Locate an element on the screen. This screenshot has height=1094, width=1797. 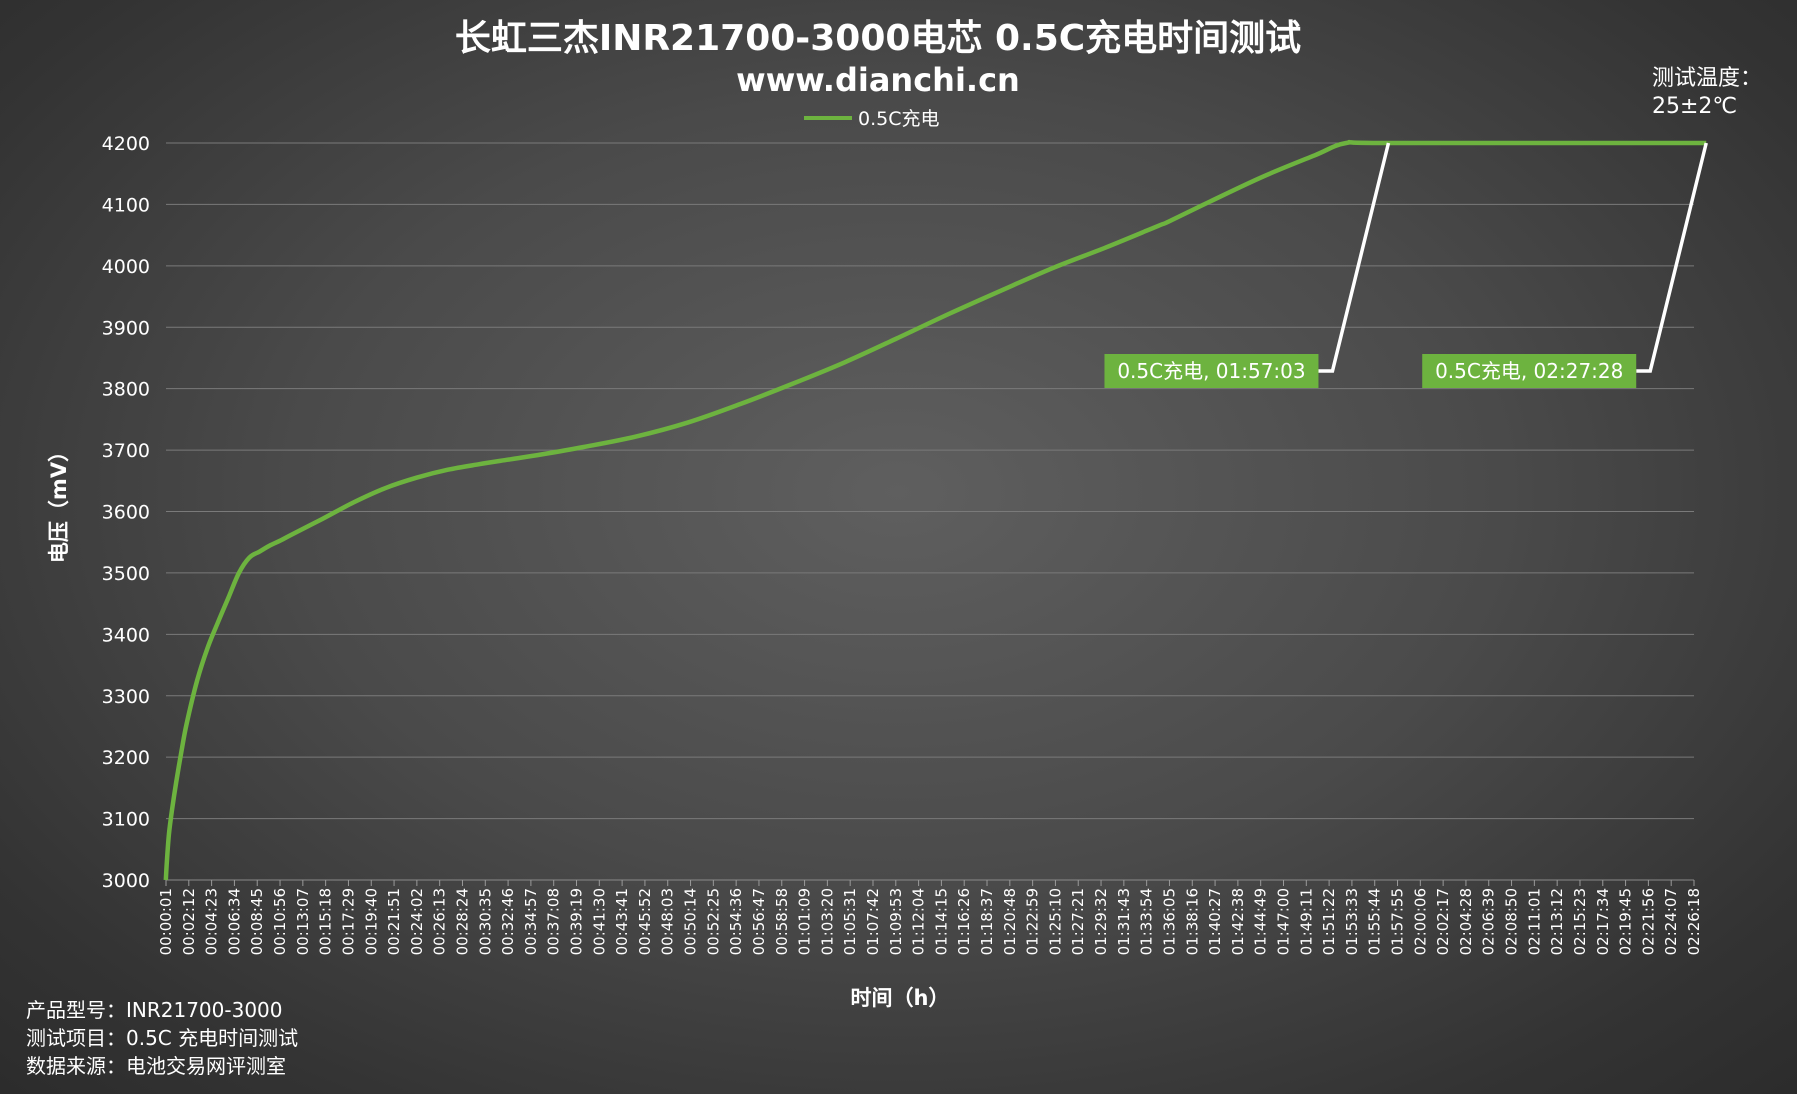
y-tick-label: 3600 is located at coordinates (126, 513).